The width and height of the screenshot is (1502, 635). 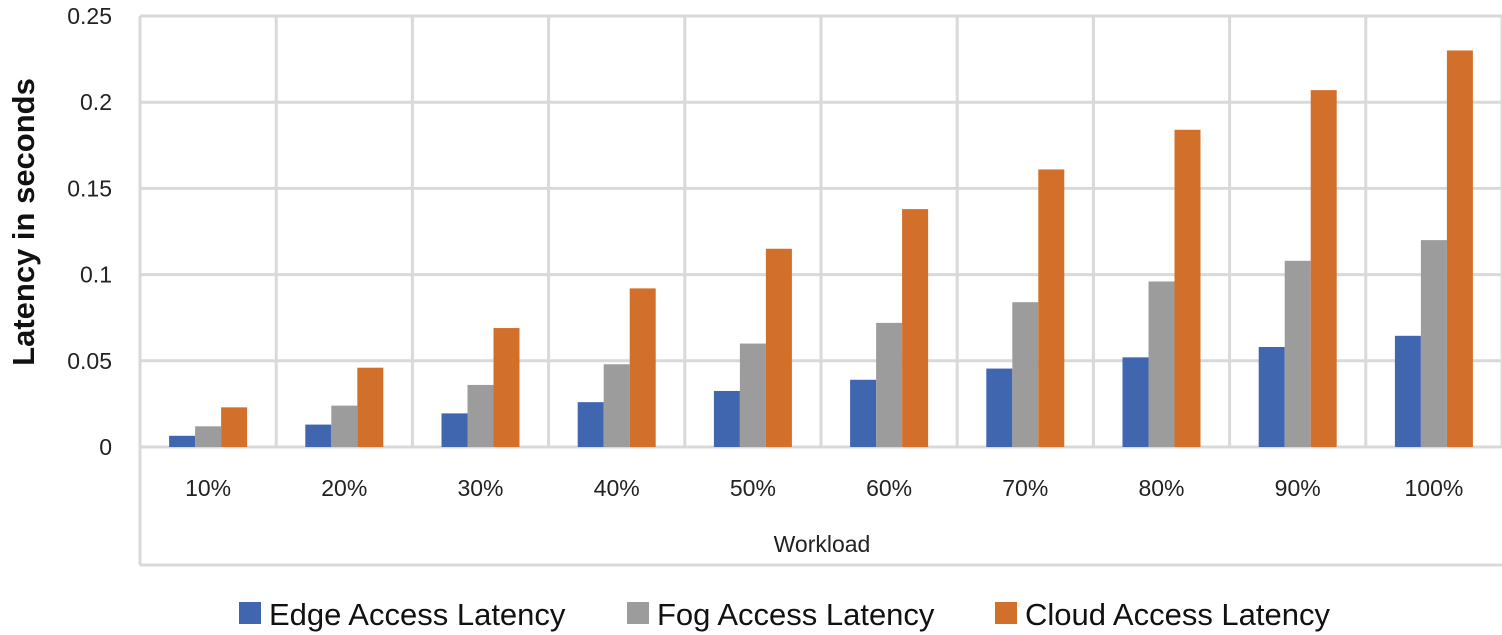 I want to click on bar-cloud-100pct, so click(x=1459, y=248).